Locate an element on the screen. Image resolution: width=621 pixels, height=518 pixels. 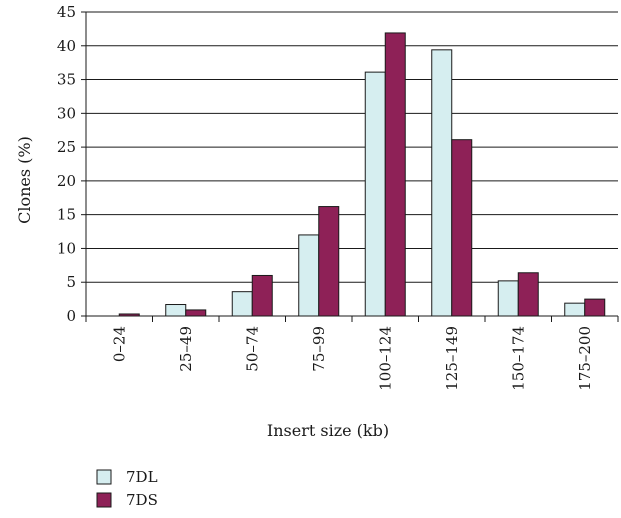
x-tick-label: 50–74 is located at coordinates (252, 349).